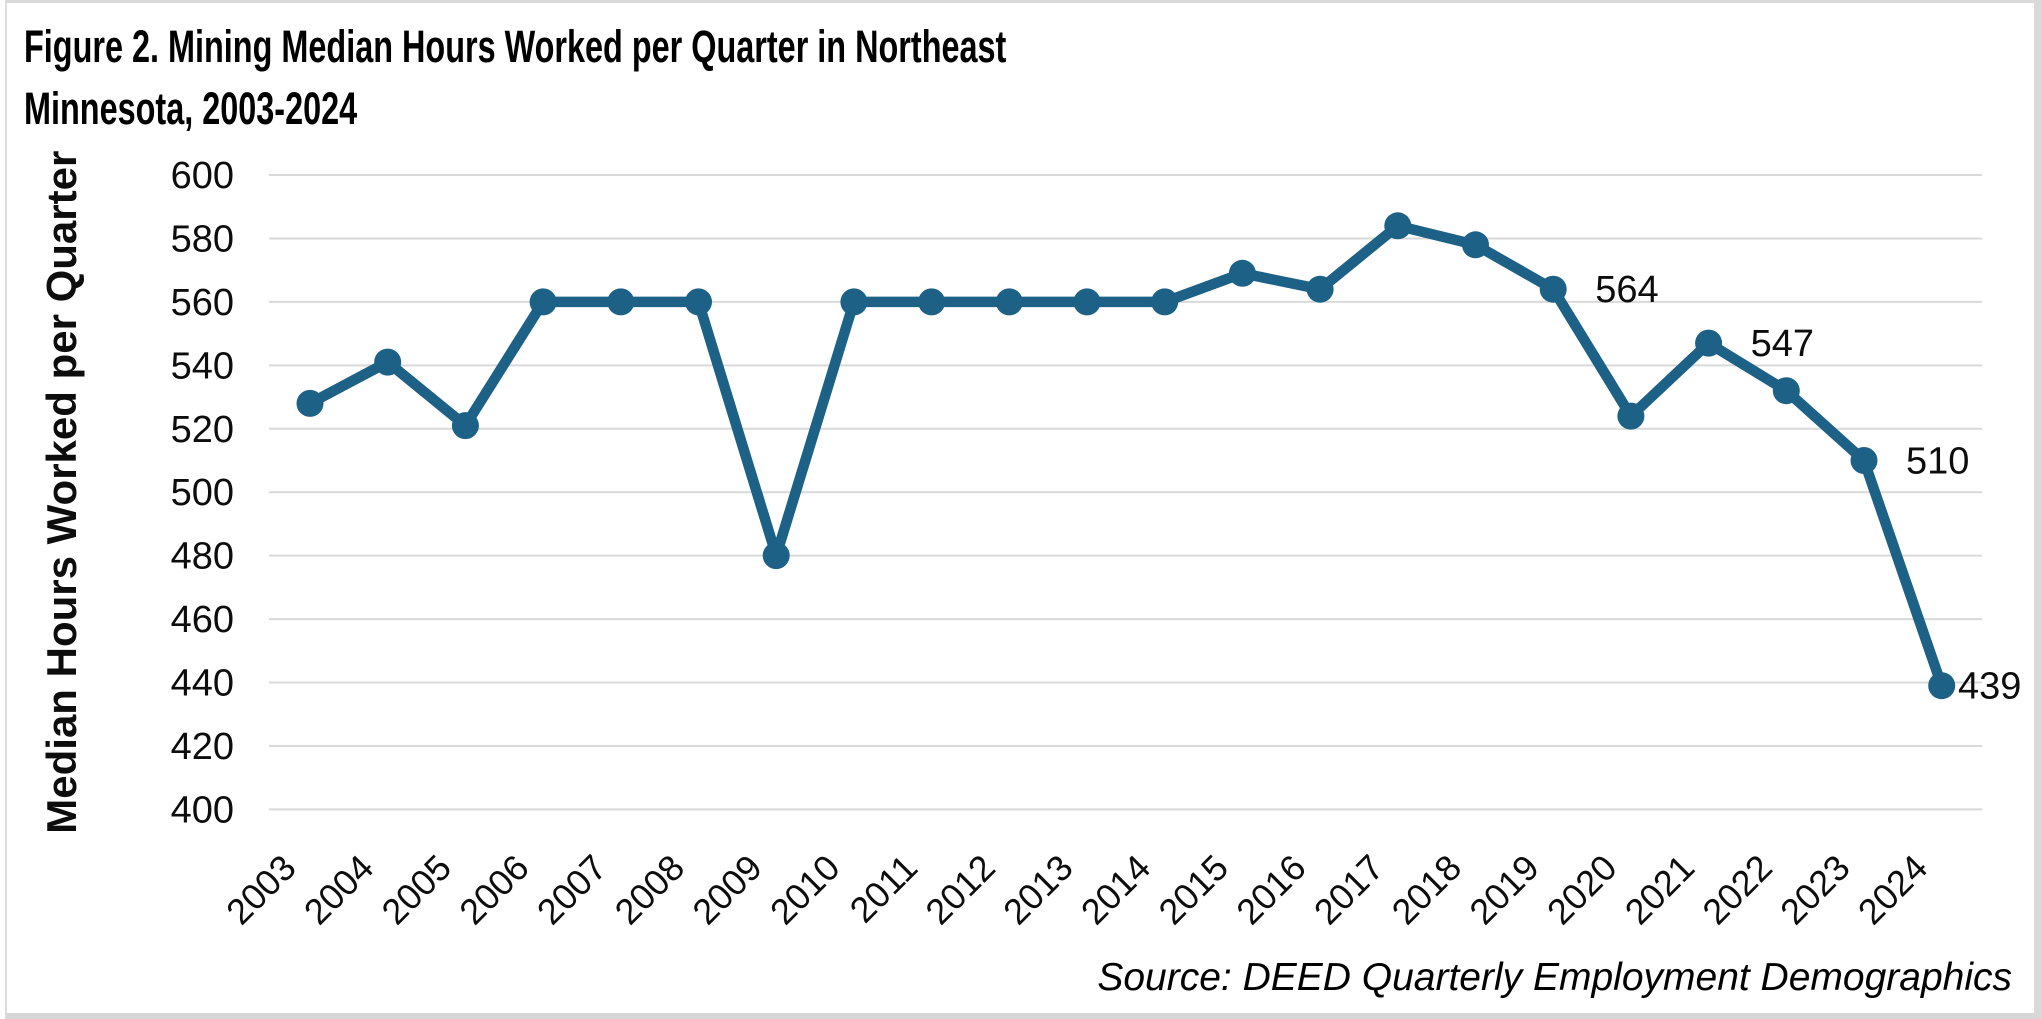 Image resolution: width=2042 pixels, height=1019 pixels. I want to click on x-tick-label: 2022, so click(1737, 890).